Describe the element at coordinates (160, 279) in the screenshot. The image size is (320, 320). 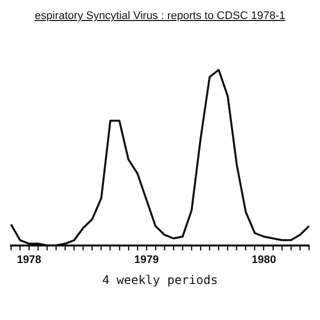
I see `x-axis-title: 4 weekly periods` at that location.